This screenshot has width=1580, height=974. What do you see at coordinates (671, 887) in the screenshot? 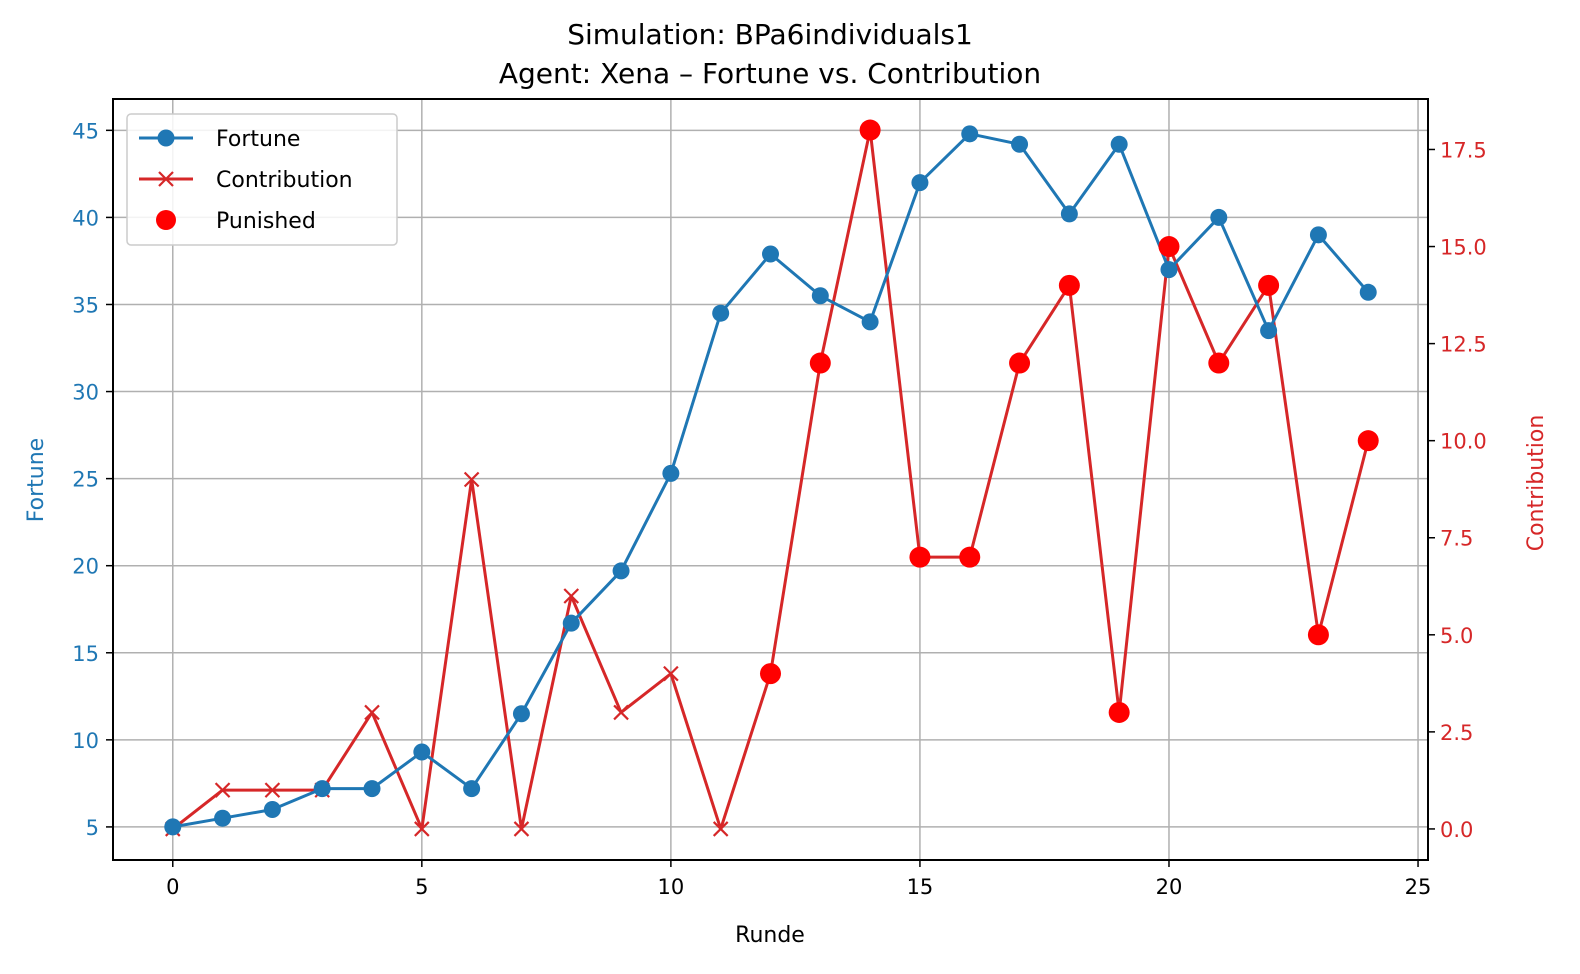
I see `x-tick-label: 10` at bounding box center [671, 887].